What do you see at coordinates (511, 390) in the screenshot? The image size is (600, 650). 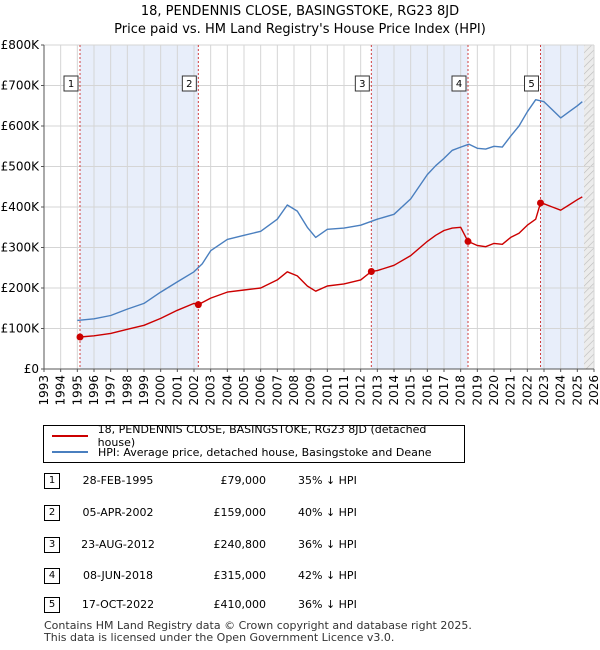 I see `x-tick-label: 2021` at bounding box center [511, 390].